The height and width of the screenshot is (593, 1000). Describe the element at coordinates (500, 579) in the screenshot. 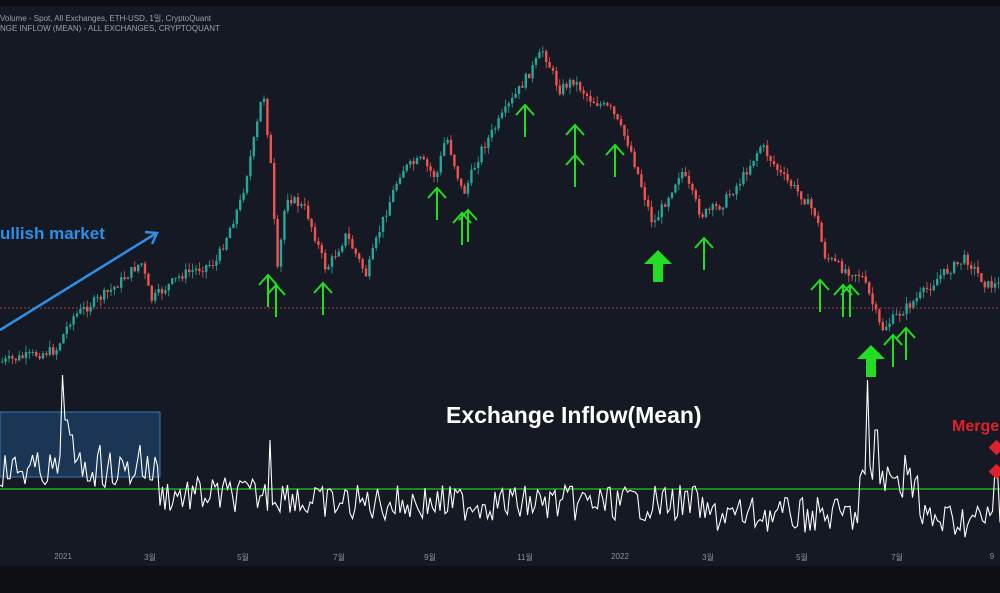

I see `bottom-bar` at that location.